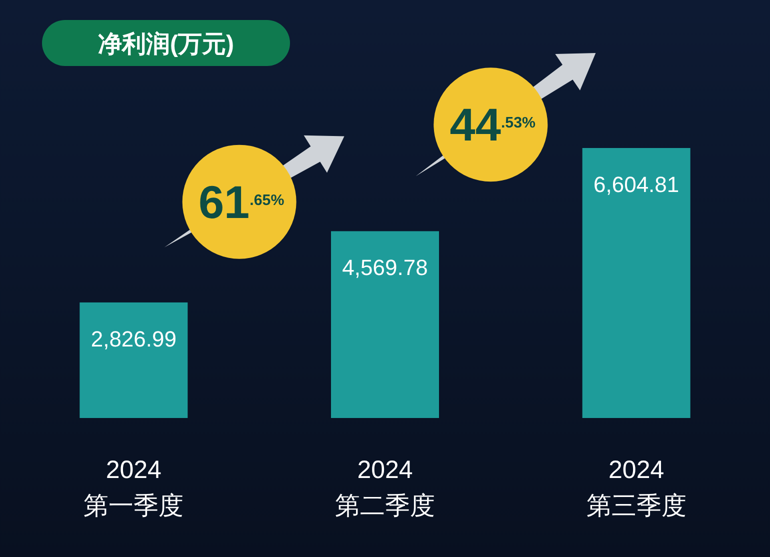  Describe the element at coordinates (166, 44) in the screenshot. I see `chart-title: 净利润(万元)` at that location.